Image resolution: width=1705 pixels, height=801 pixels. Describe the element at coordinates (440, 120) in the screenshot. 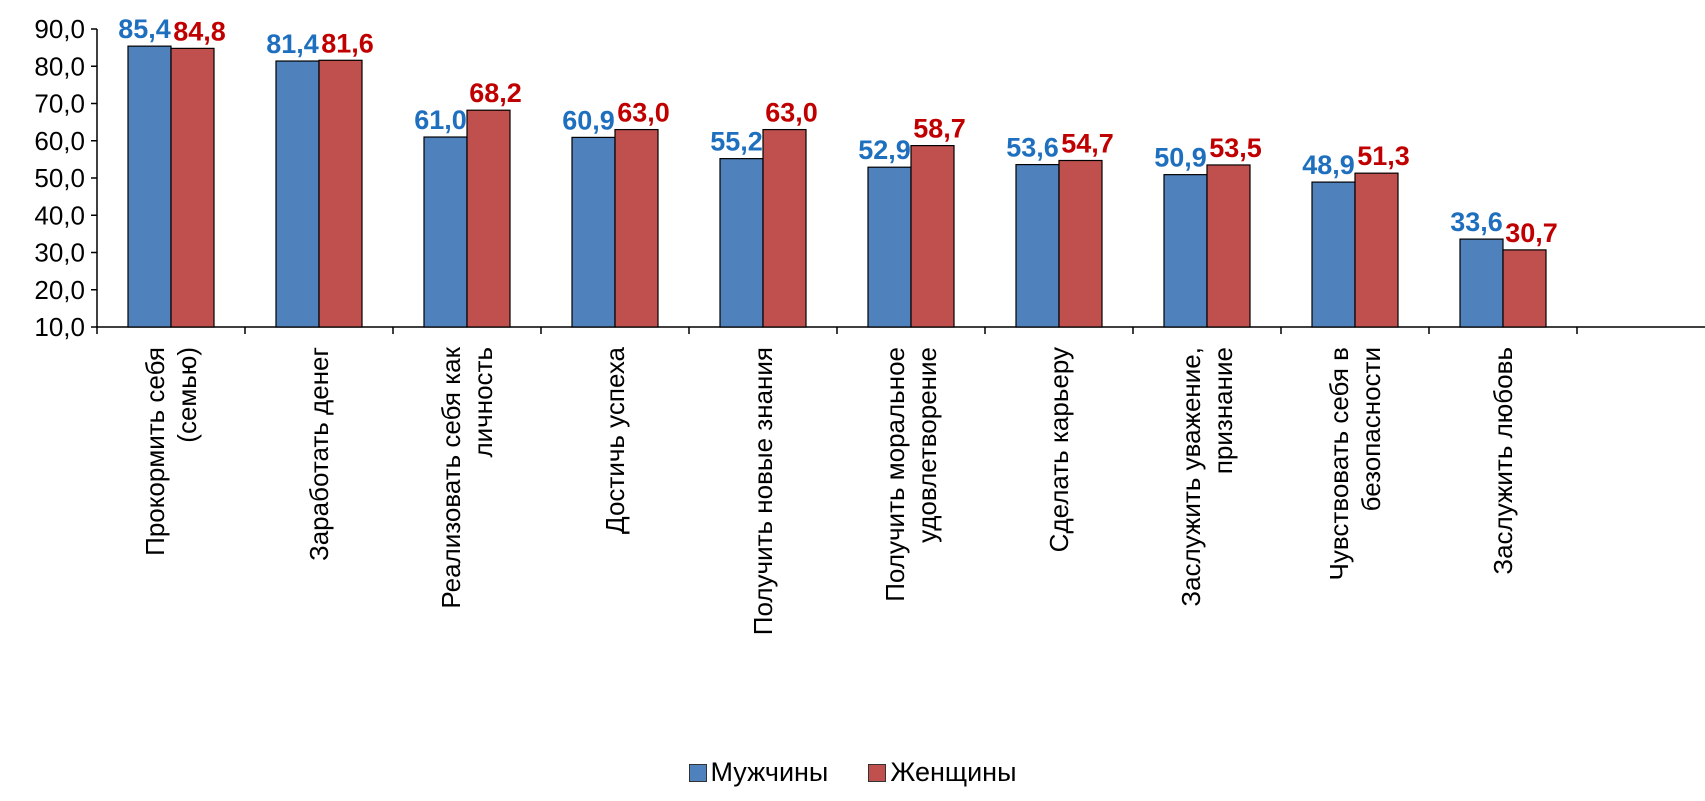

I see `data-label-men: 61,0` at that location.